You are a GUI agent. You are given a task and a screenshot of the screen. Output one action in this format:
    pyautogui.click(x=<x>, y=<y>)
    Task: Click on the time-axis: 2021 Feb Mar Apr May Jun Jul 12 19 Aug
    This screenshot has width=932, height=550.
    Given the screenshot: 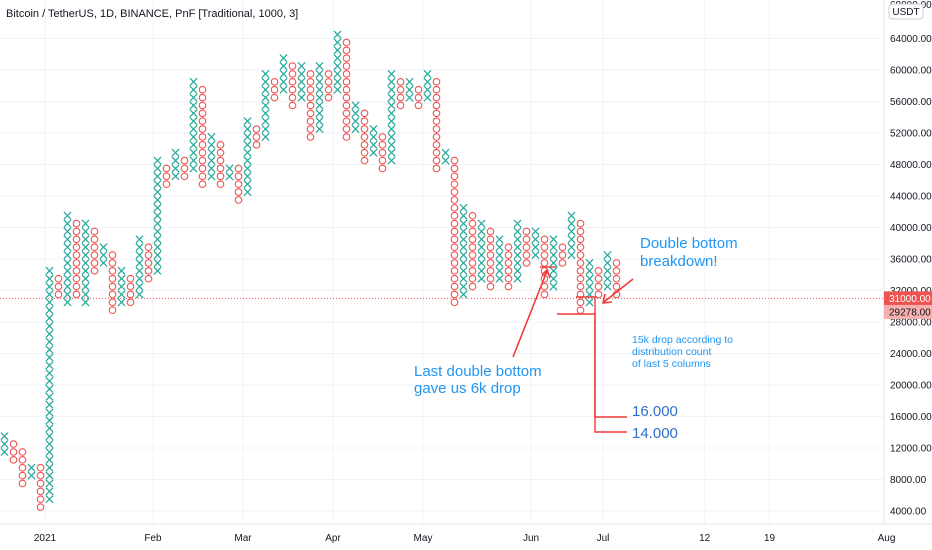 What is the action you would take?
    pyautogui.click(x=466, y=536)
    